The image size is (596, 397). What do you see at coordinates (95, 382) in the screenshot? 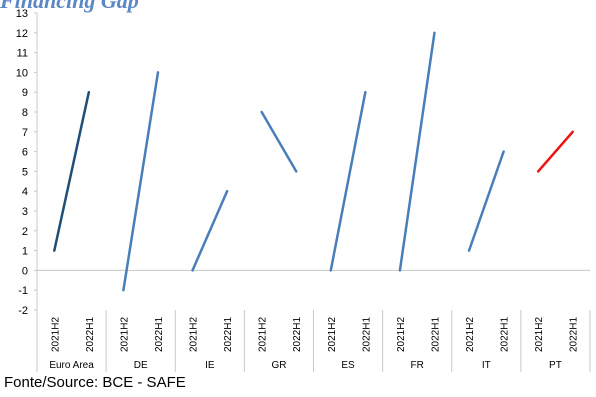
I see `source-note: Fonte/Source: BCE - SAFE` at bounding box center [95, 382].